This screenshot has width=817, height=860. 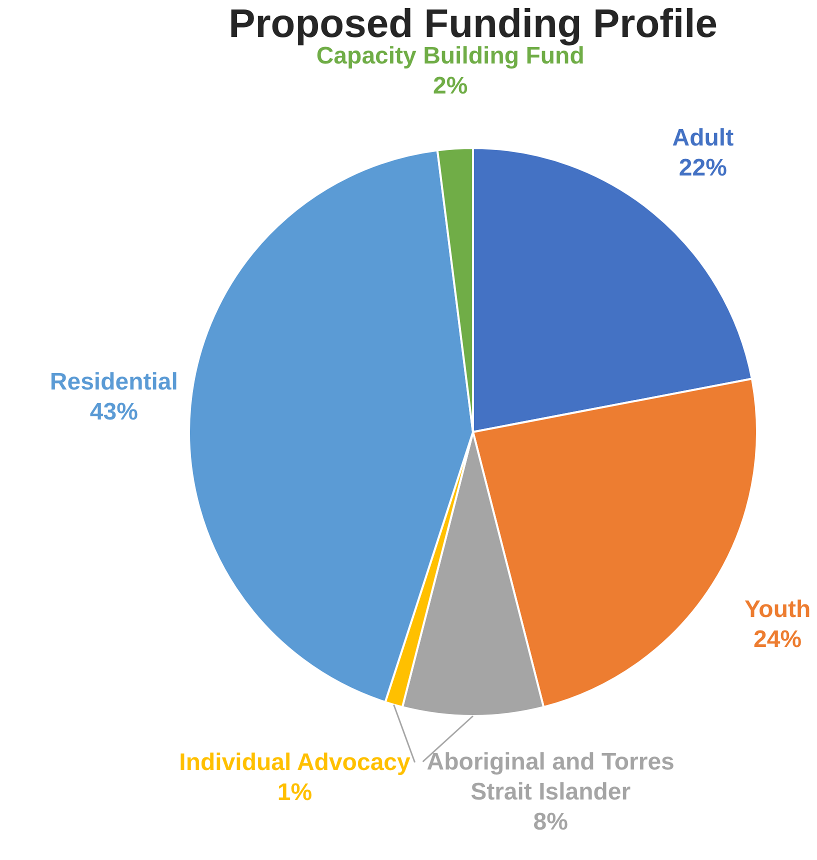 I want to click on chart-title: Proposed Funding Profile, so click(x=473, y=24).